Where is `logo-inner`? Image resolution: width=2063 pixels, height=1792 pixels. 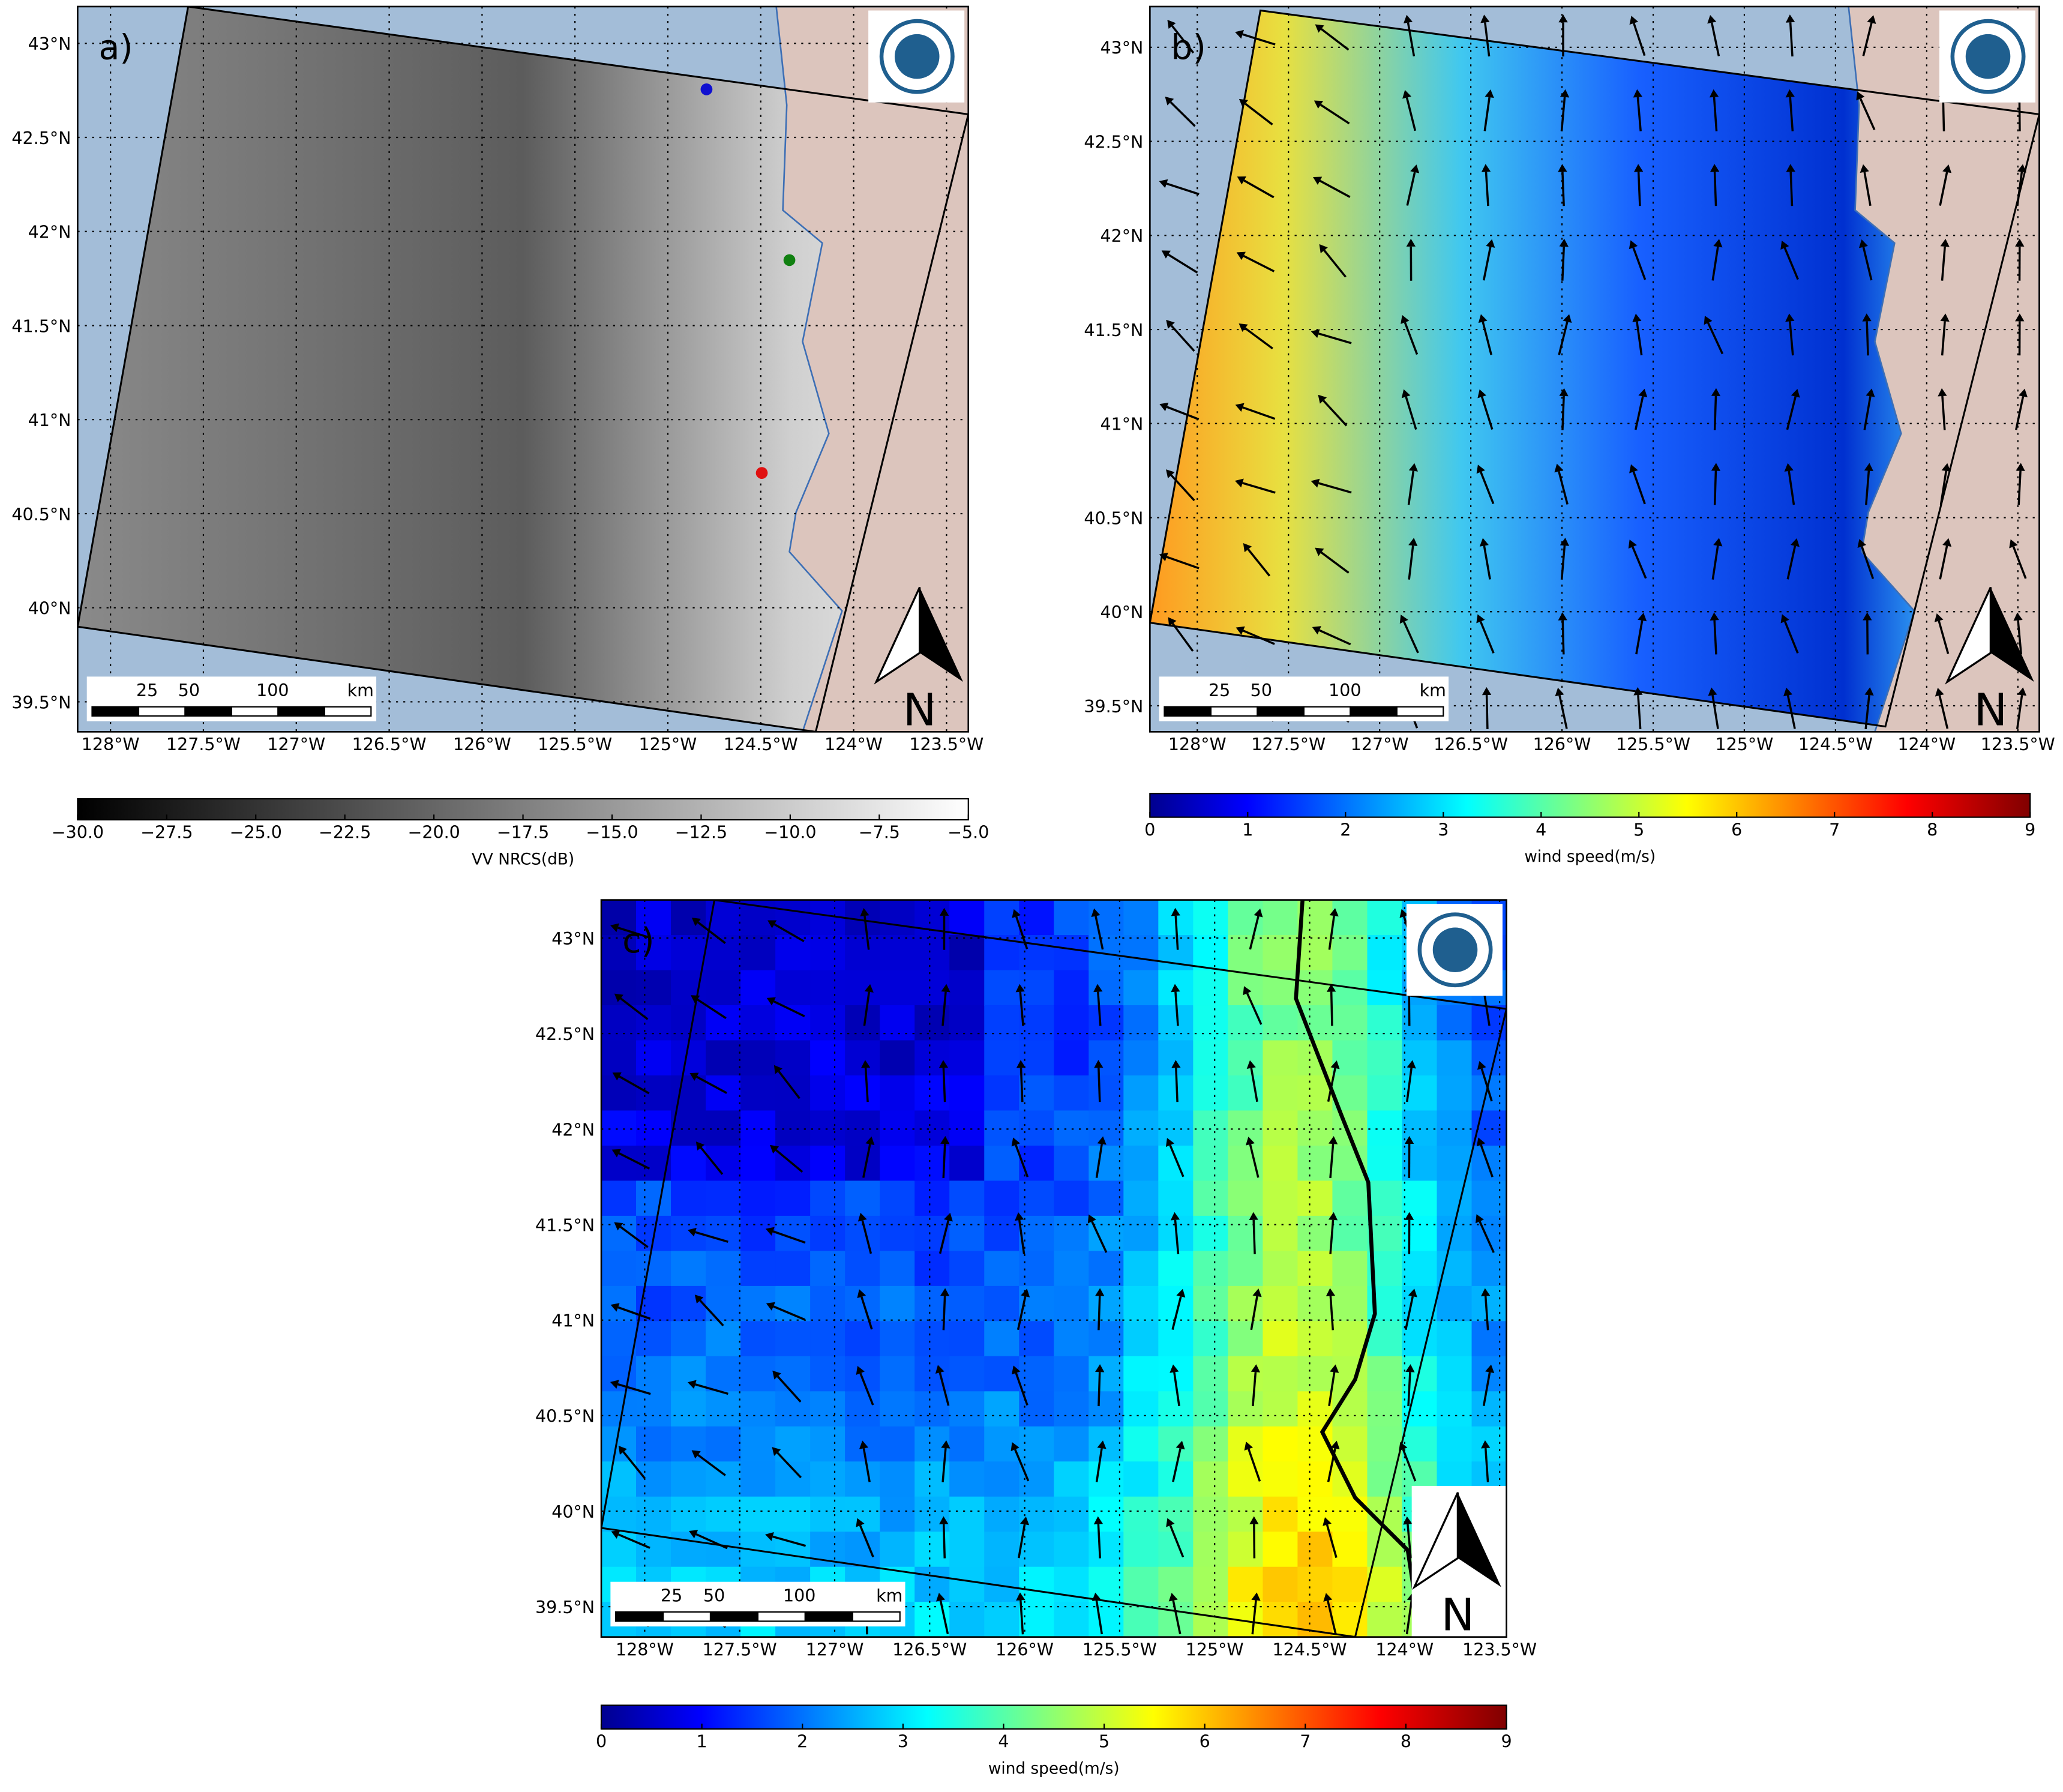
logo-inner is located at coordinates (917, 56).